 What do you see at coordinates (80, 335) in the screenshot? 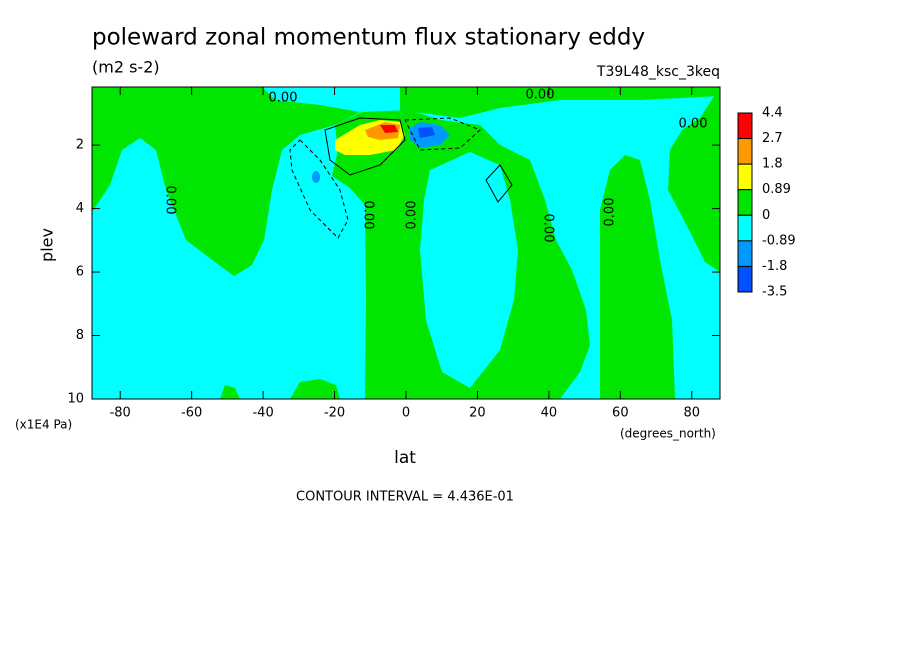
I see `y-tick-label: 8` at bounding box center [80, 335].